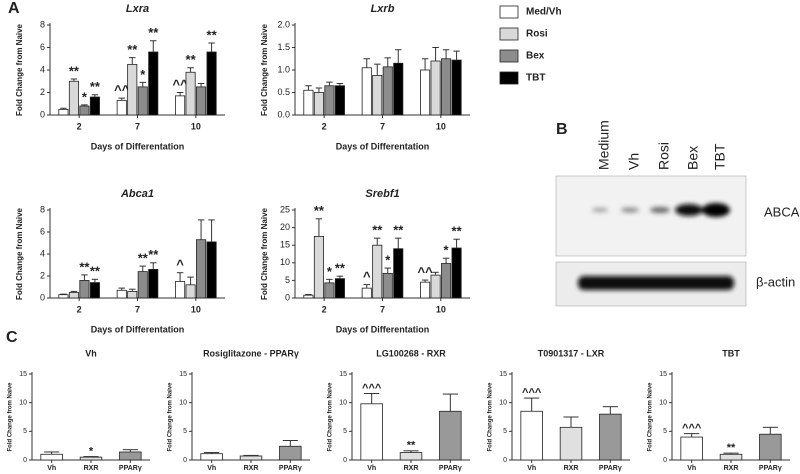 This screenshot has height=474, width=800. Describe the element at coordinates (130, 468) in the screenshot. I see `x-tick-label: PPARγ` at that location.